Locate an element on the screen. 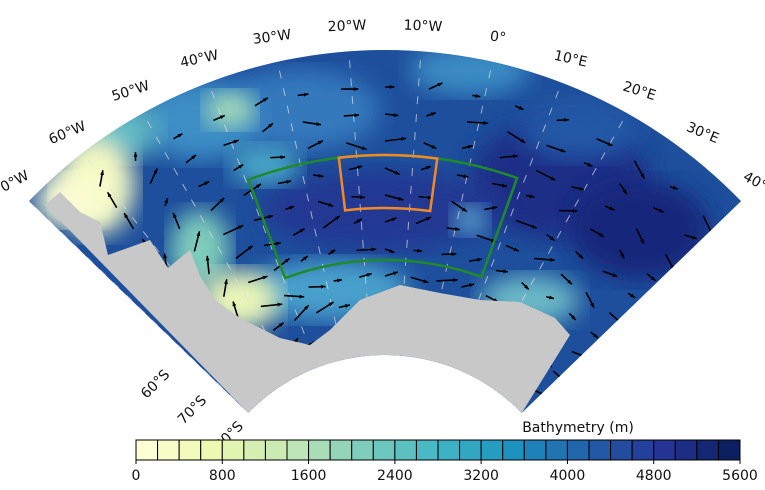 This screenshot has width=765, height=490. study-region is located at coordinates (382, 216).